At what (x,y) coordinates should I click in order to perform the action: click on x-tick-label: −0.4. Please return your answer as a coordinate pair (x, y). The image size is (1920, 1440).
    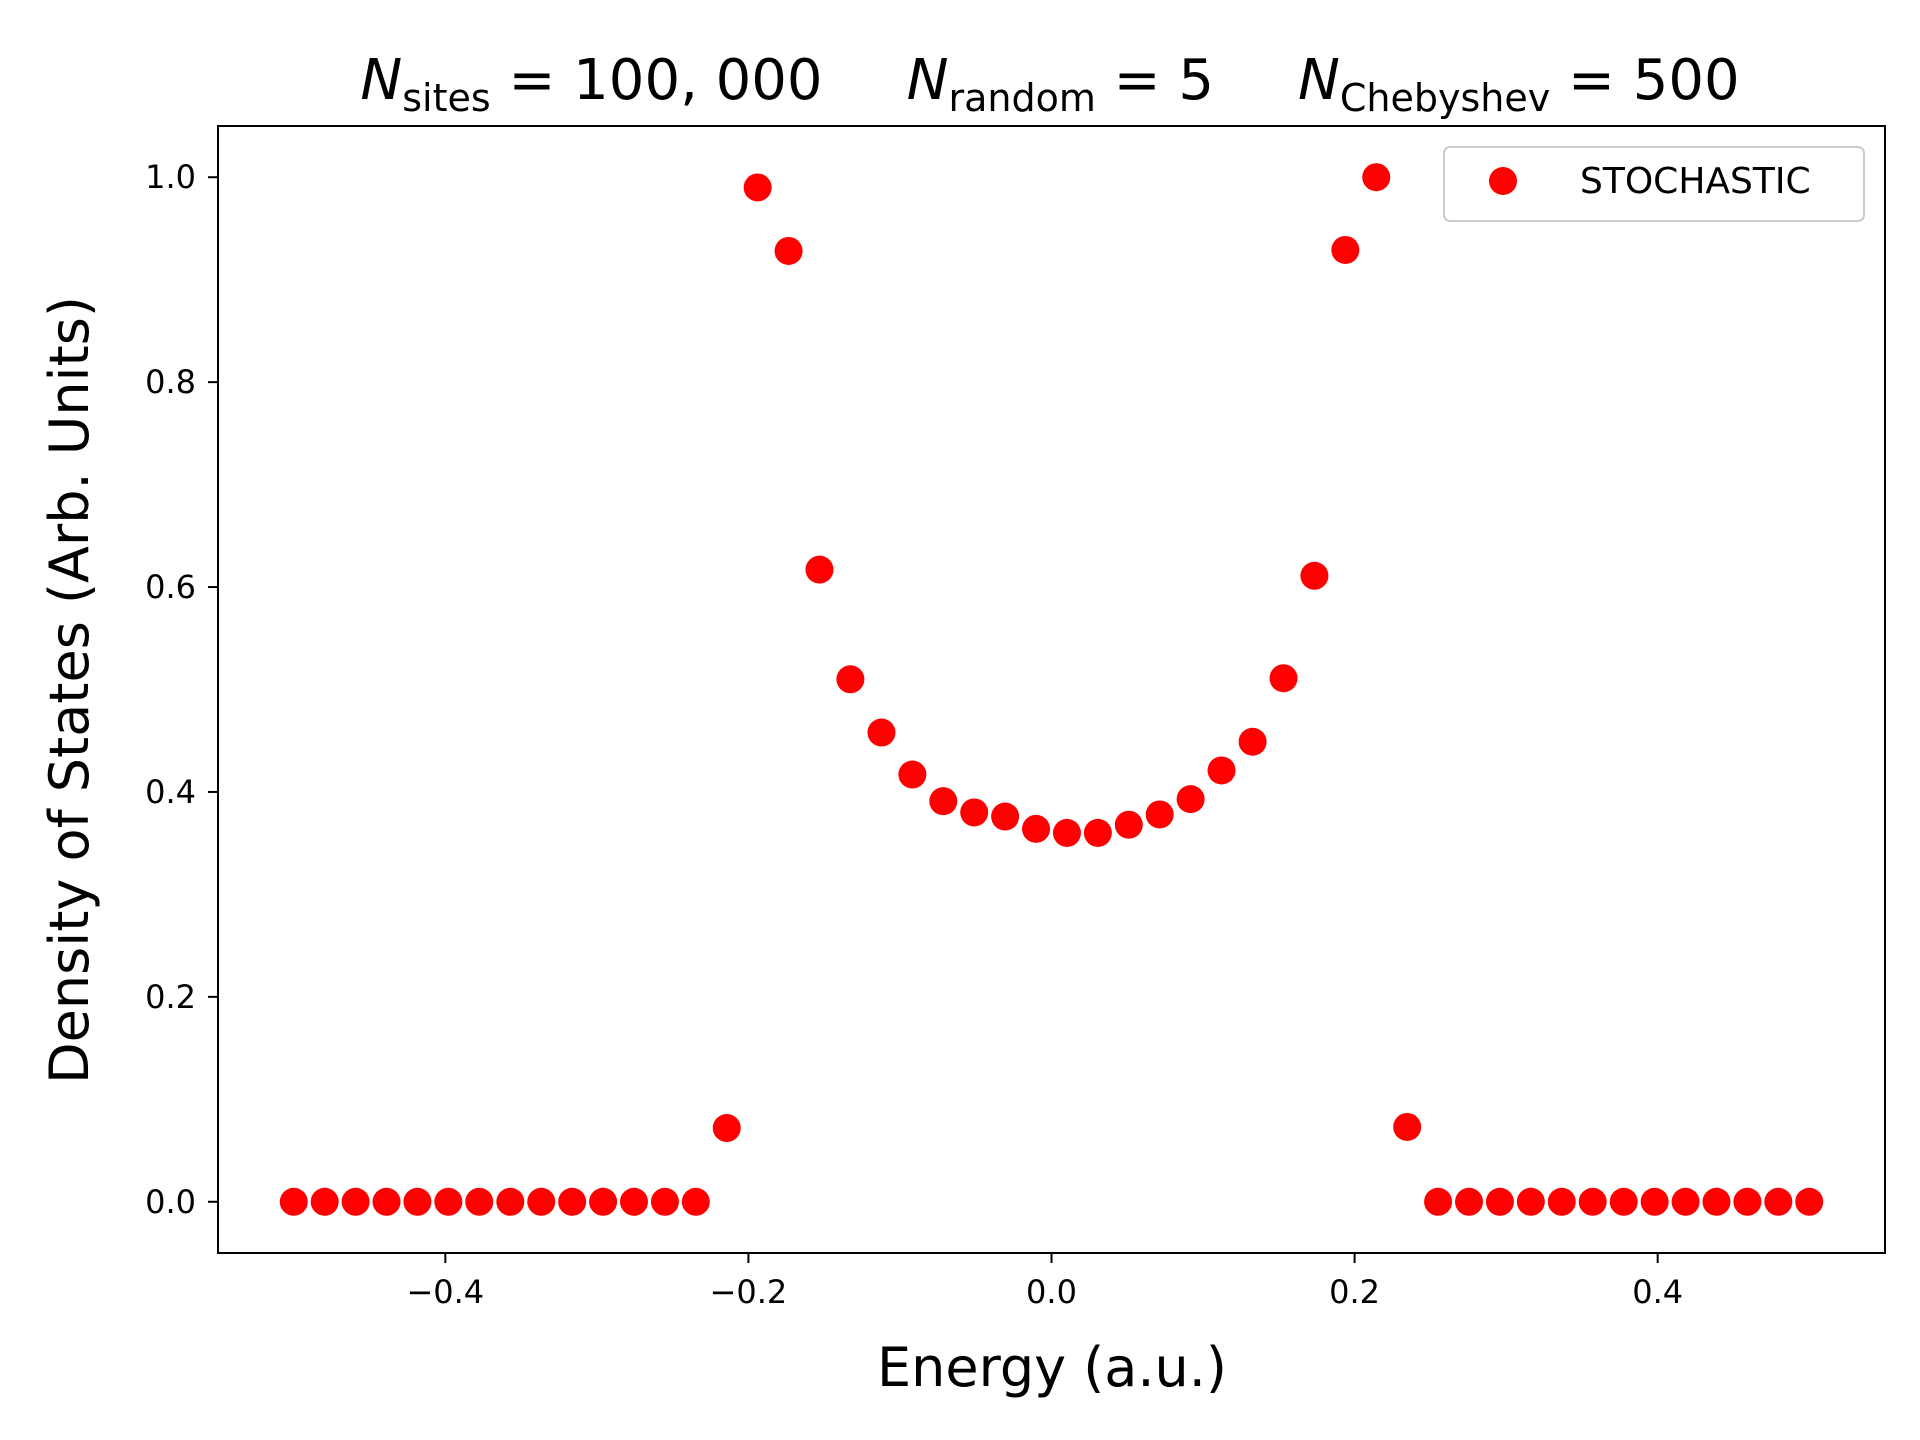
    Looking at the image, I should click on (445, 1292).